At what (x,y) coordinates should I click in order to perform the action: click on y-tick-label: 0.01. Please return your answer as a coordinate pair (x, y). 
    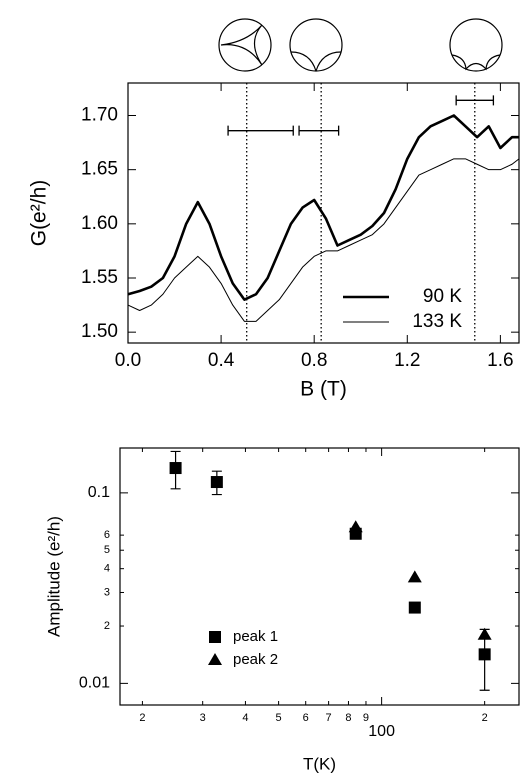
    Looking at the image, I should click on (94, 683).